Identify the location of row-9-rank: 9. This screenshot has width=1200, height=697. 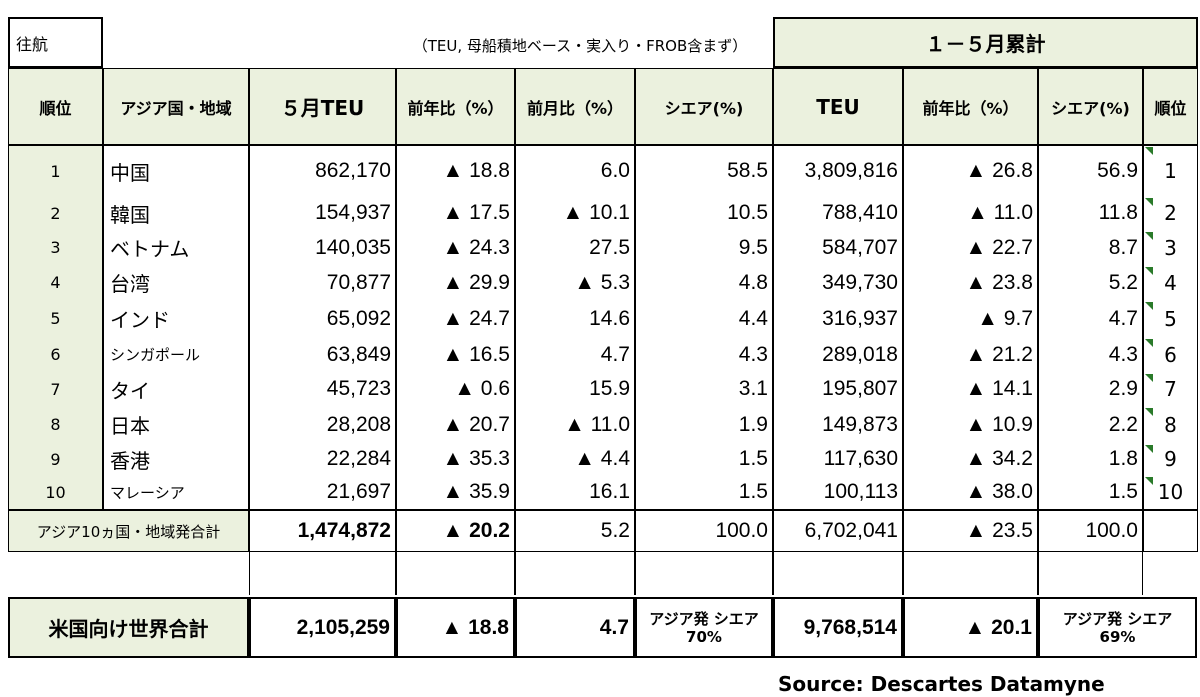
(55, 459).